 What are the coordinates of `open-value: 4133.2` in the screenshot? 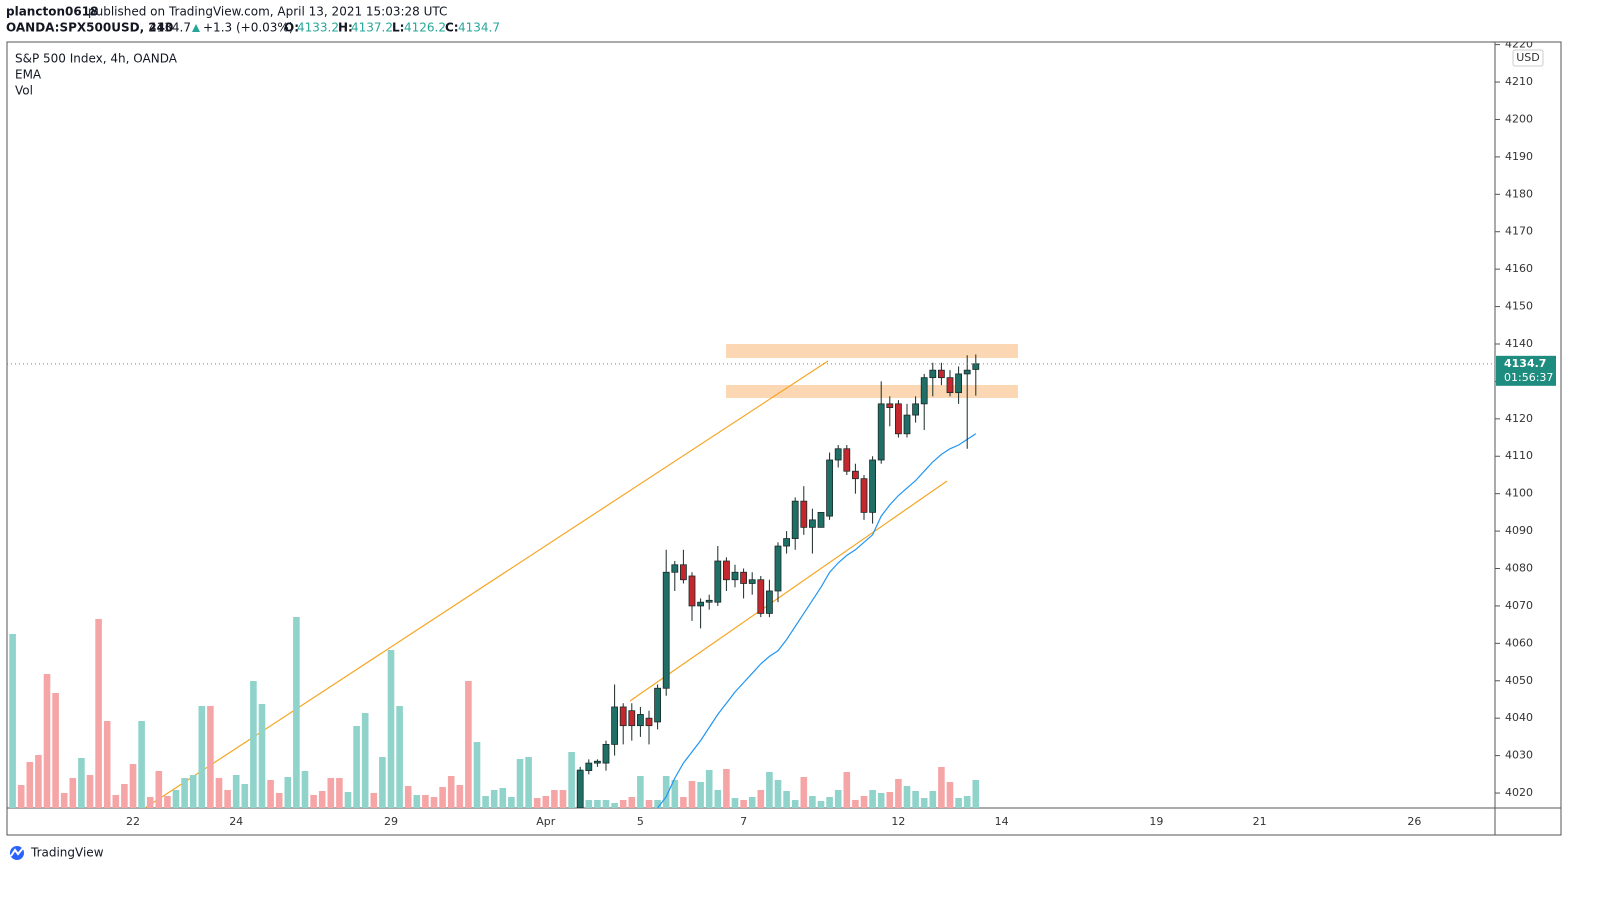 It's located at (318, 28).